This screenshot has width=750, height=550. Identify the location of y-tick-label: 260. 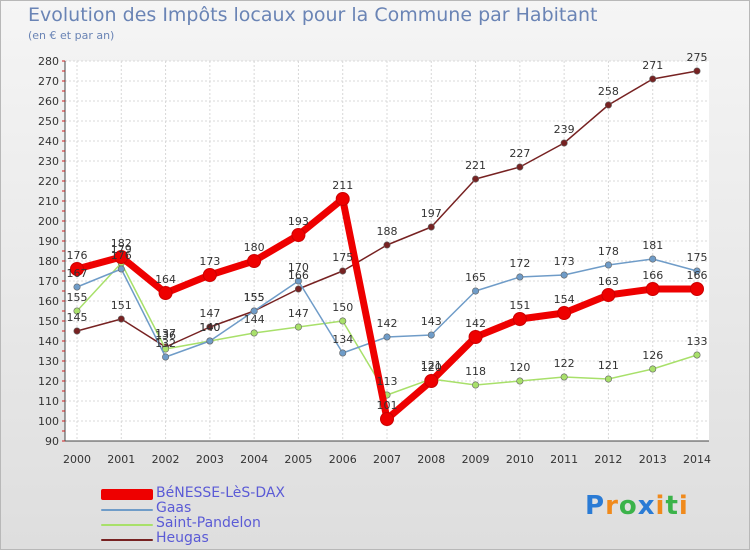
(48, 101).